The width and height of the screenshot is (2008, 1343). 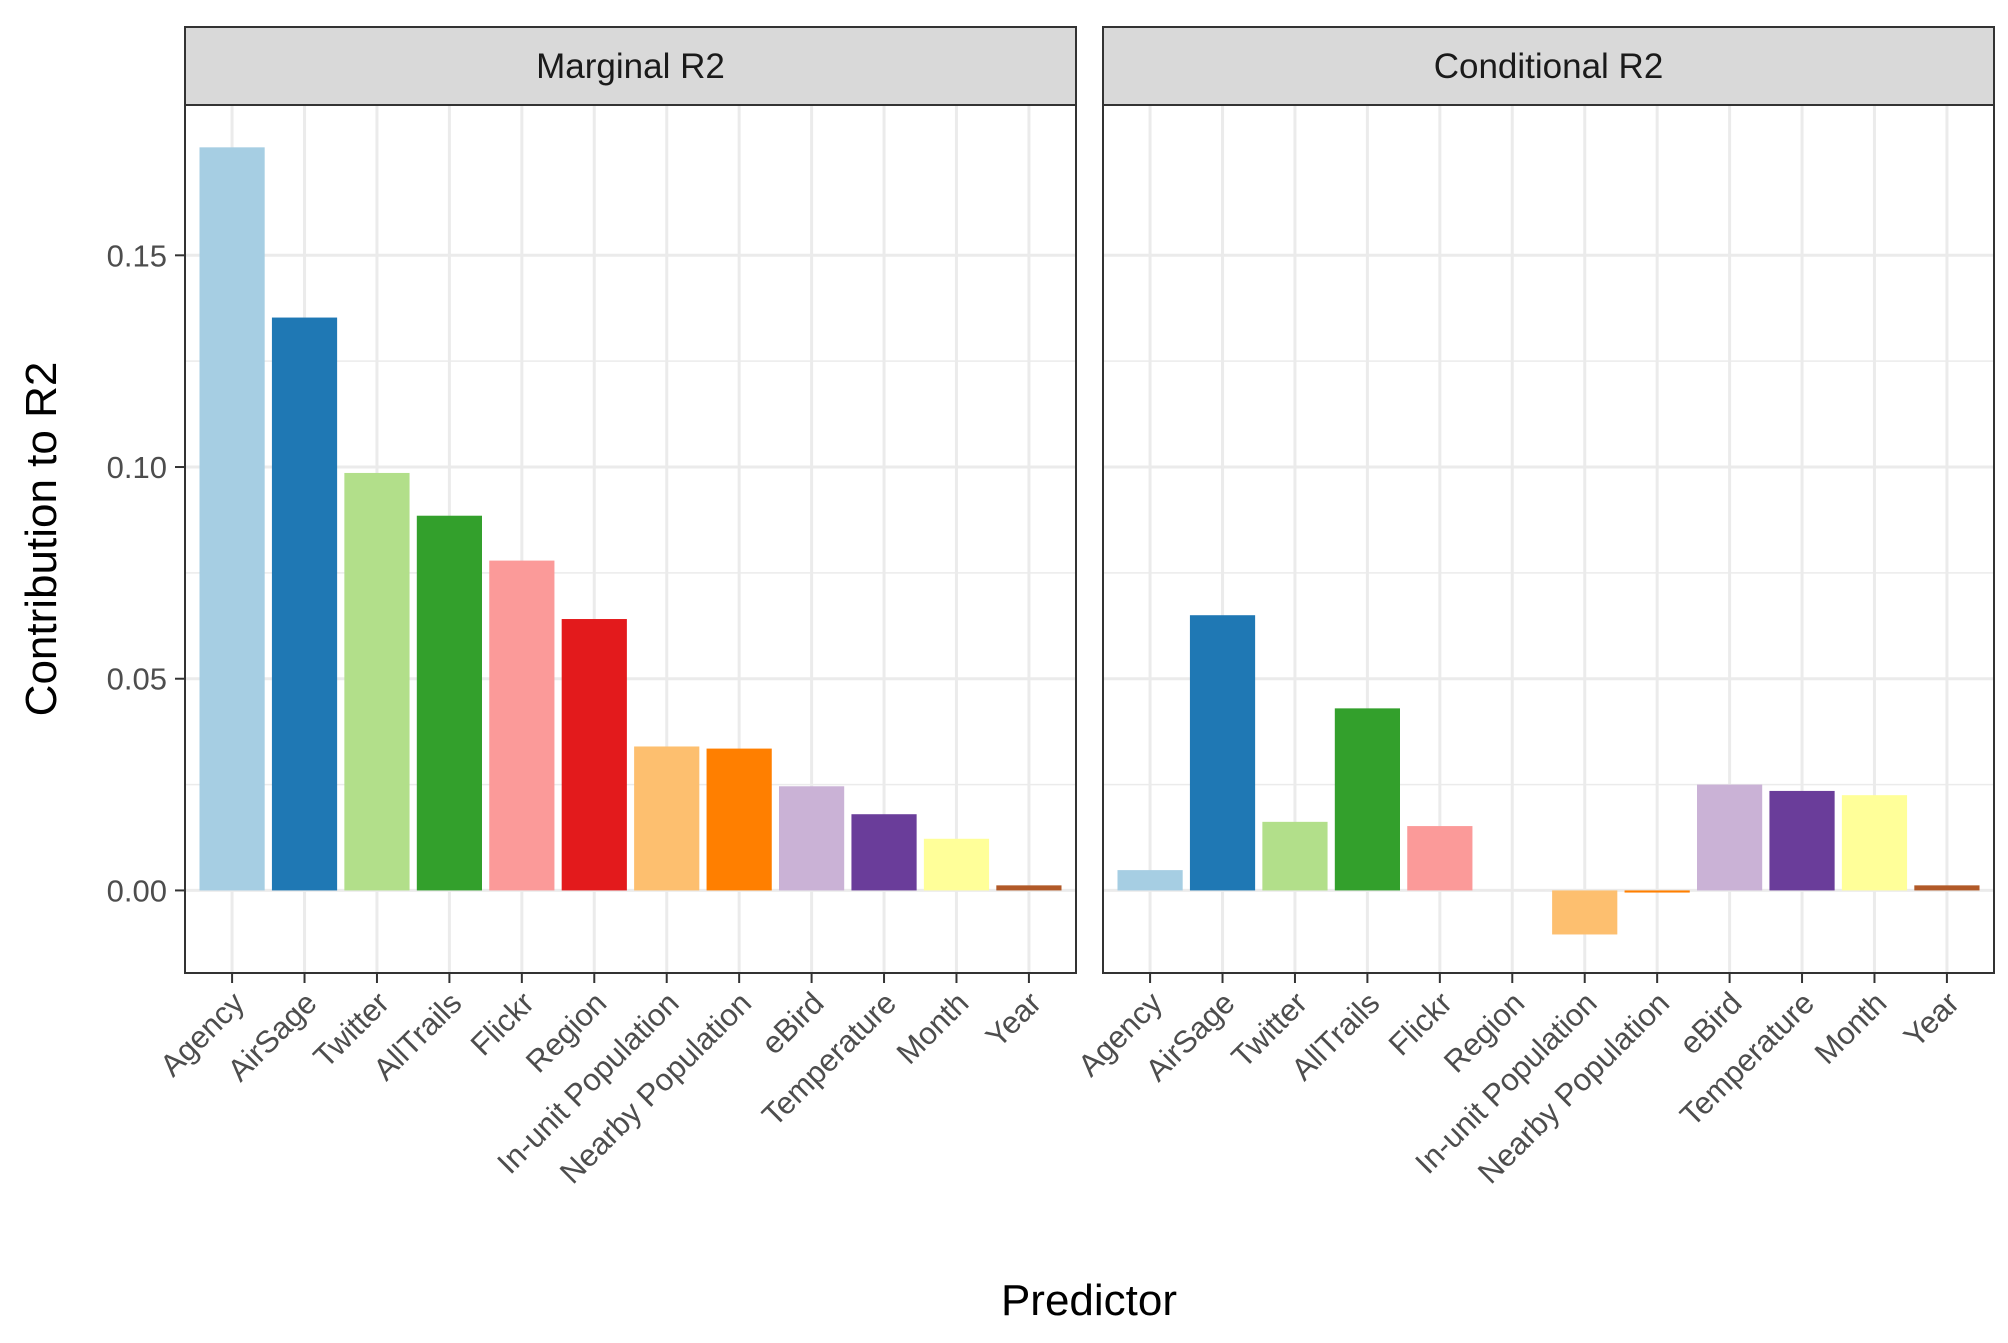 I want to click on strip-label-marginal: Marginal R2, so click(x=630, y=66).